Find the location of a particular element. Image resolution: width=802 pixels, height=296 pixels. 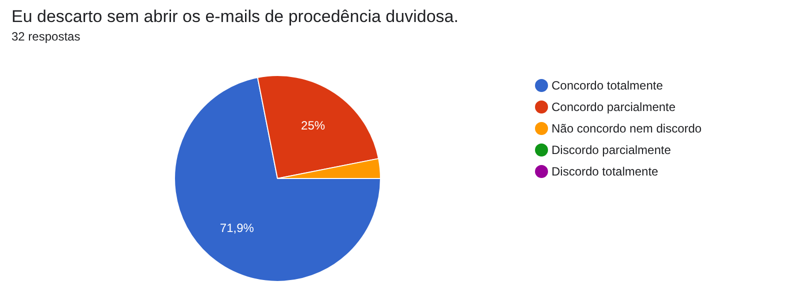

legend-label: Não concordo nem discordo is located at coordinates (627, 129).